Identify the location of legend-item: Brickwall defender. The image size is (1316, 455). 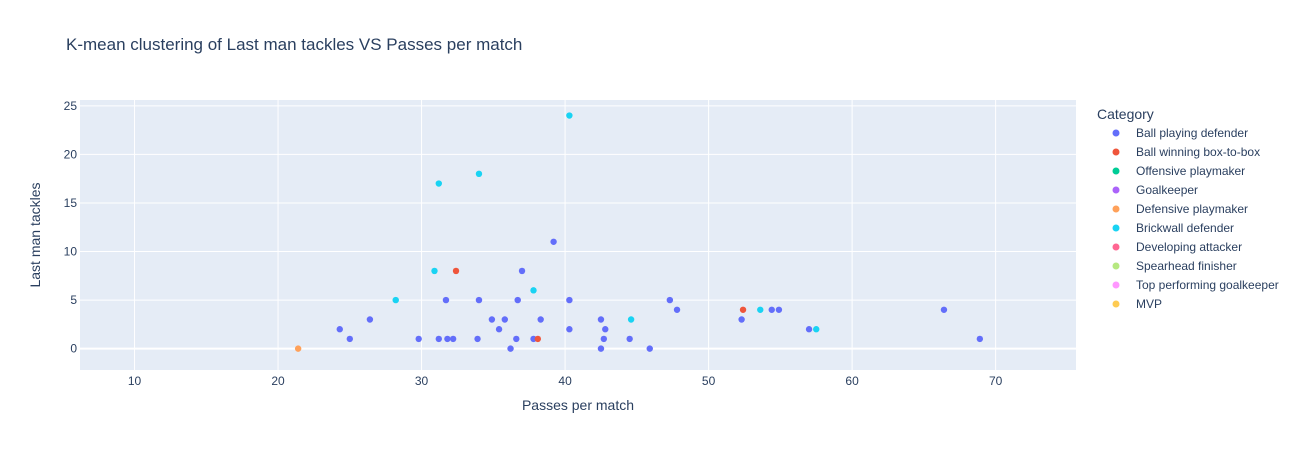
(1173, 228).